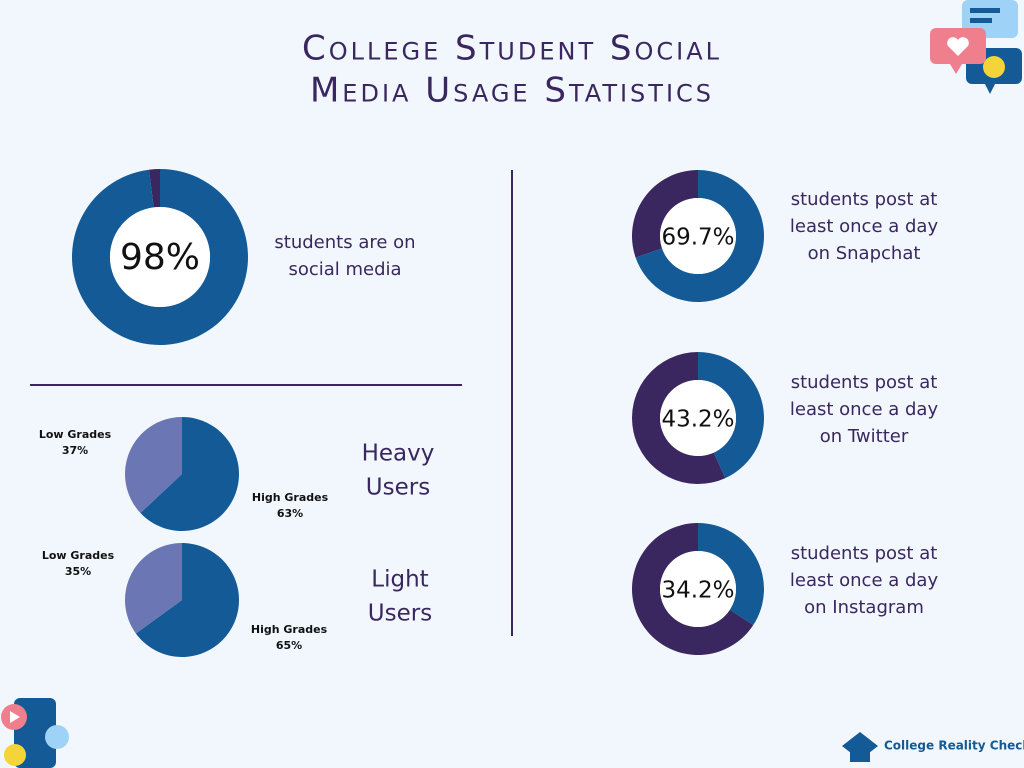 The width and height of the screenshot is (1024, 768). Describe the element at coordinates (399, 580) in the screenshot. I see `pie-title: Light` at that location.